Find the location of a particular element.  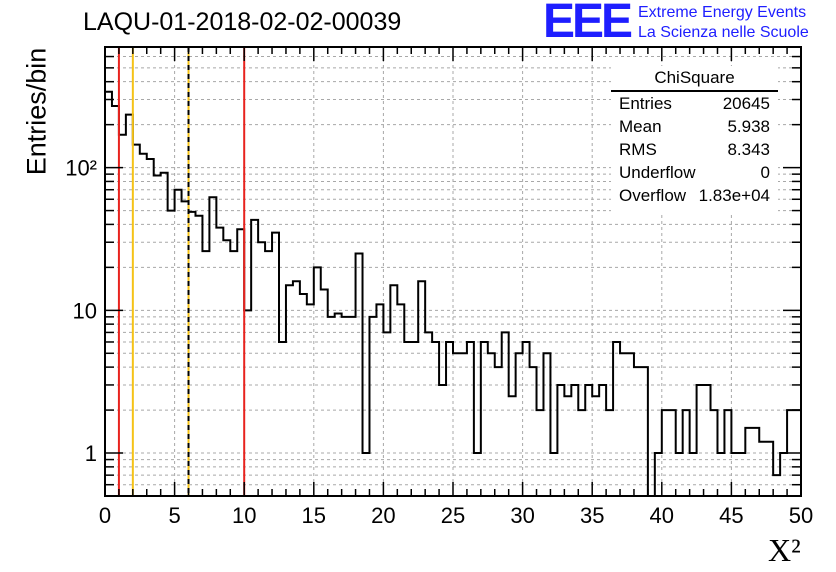

plot-title: LAQU-01-2018-02-02-00039 is located at coordinates (242, 22).